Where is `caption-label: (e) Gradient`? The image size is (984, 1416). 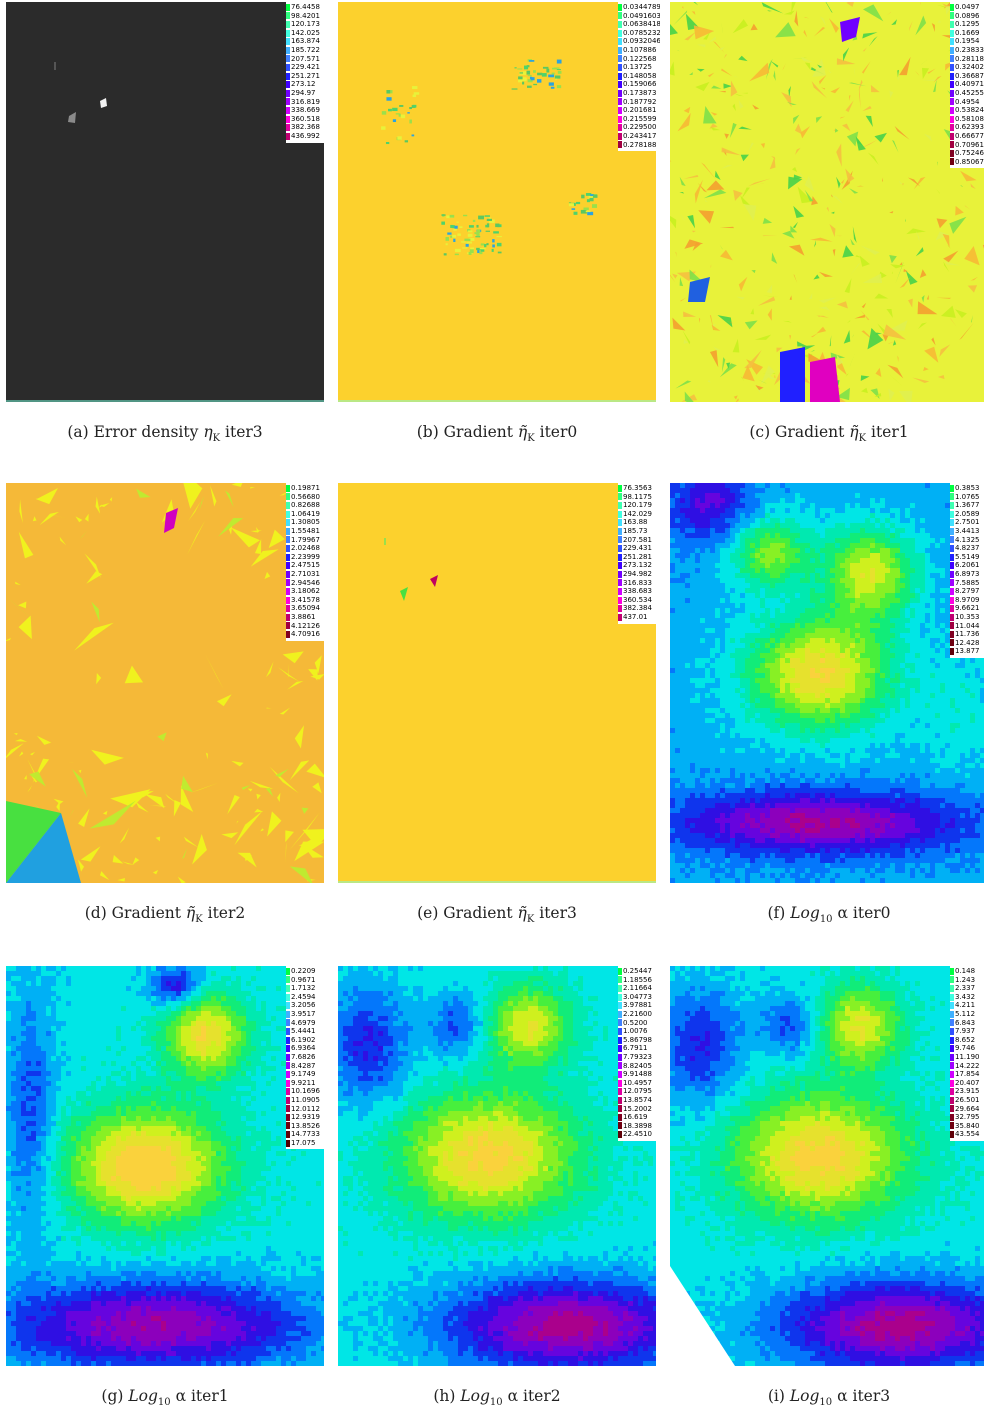
caption-label: (e) Gradient is located at coordinates (465, 913).